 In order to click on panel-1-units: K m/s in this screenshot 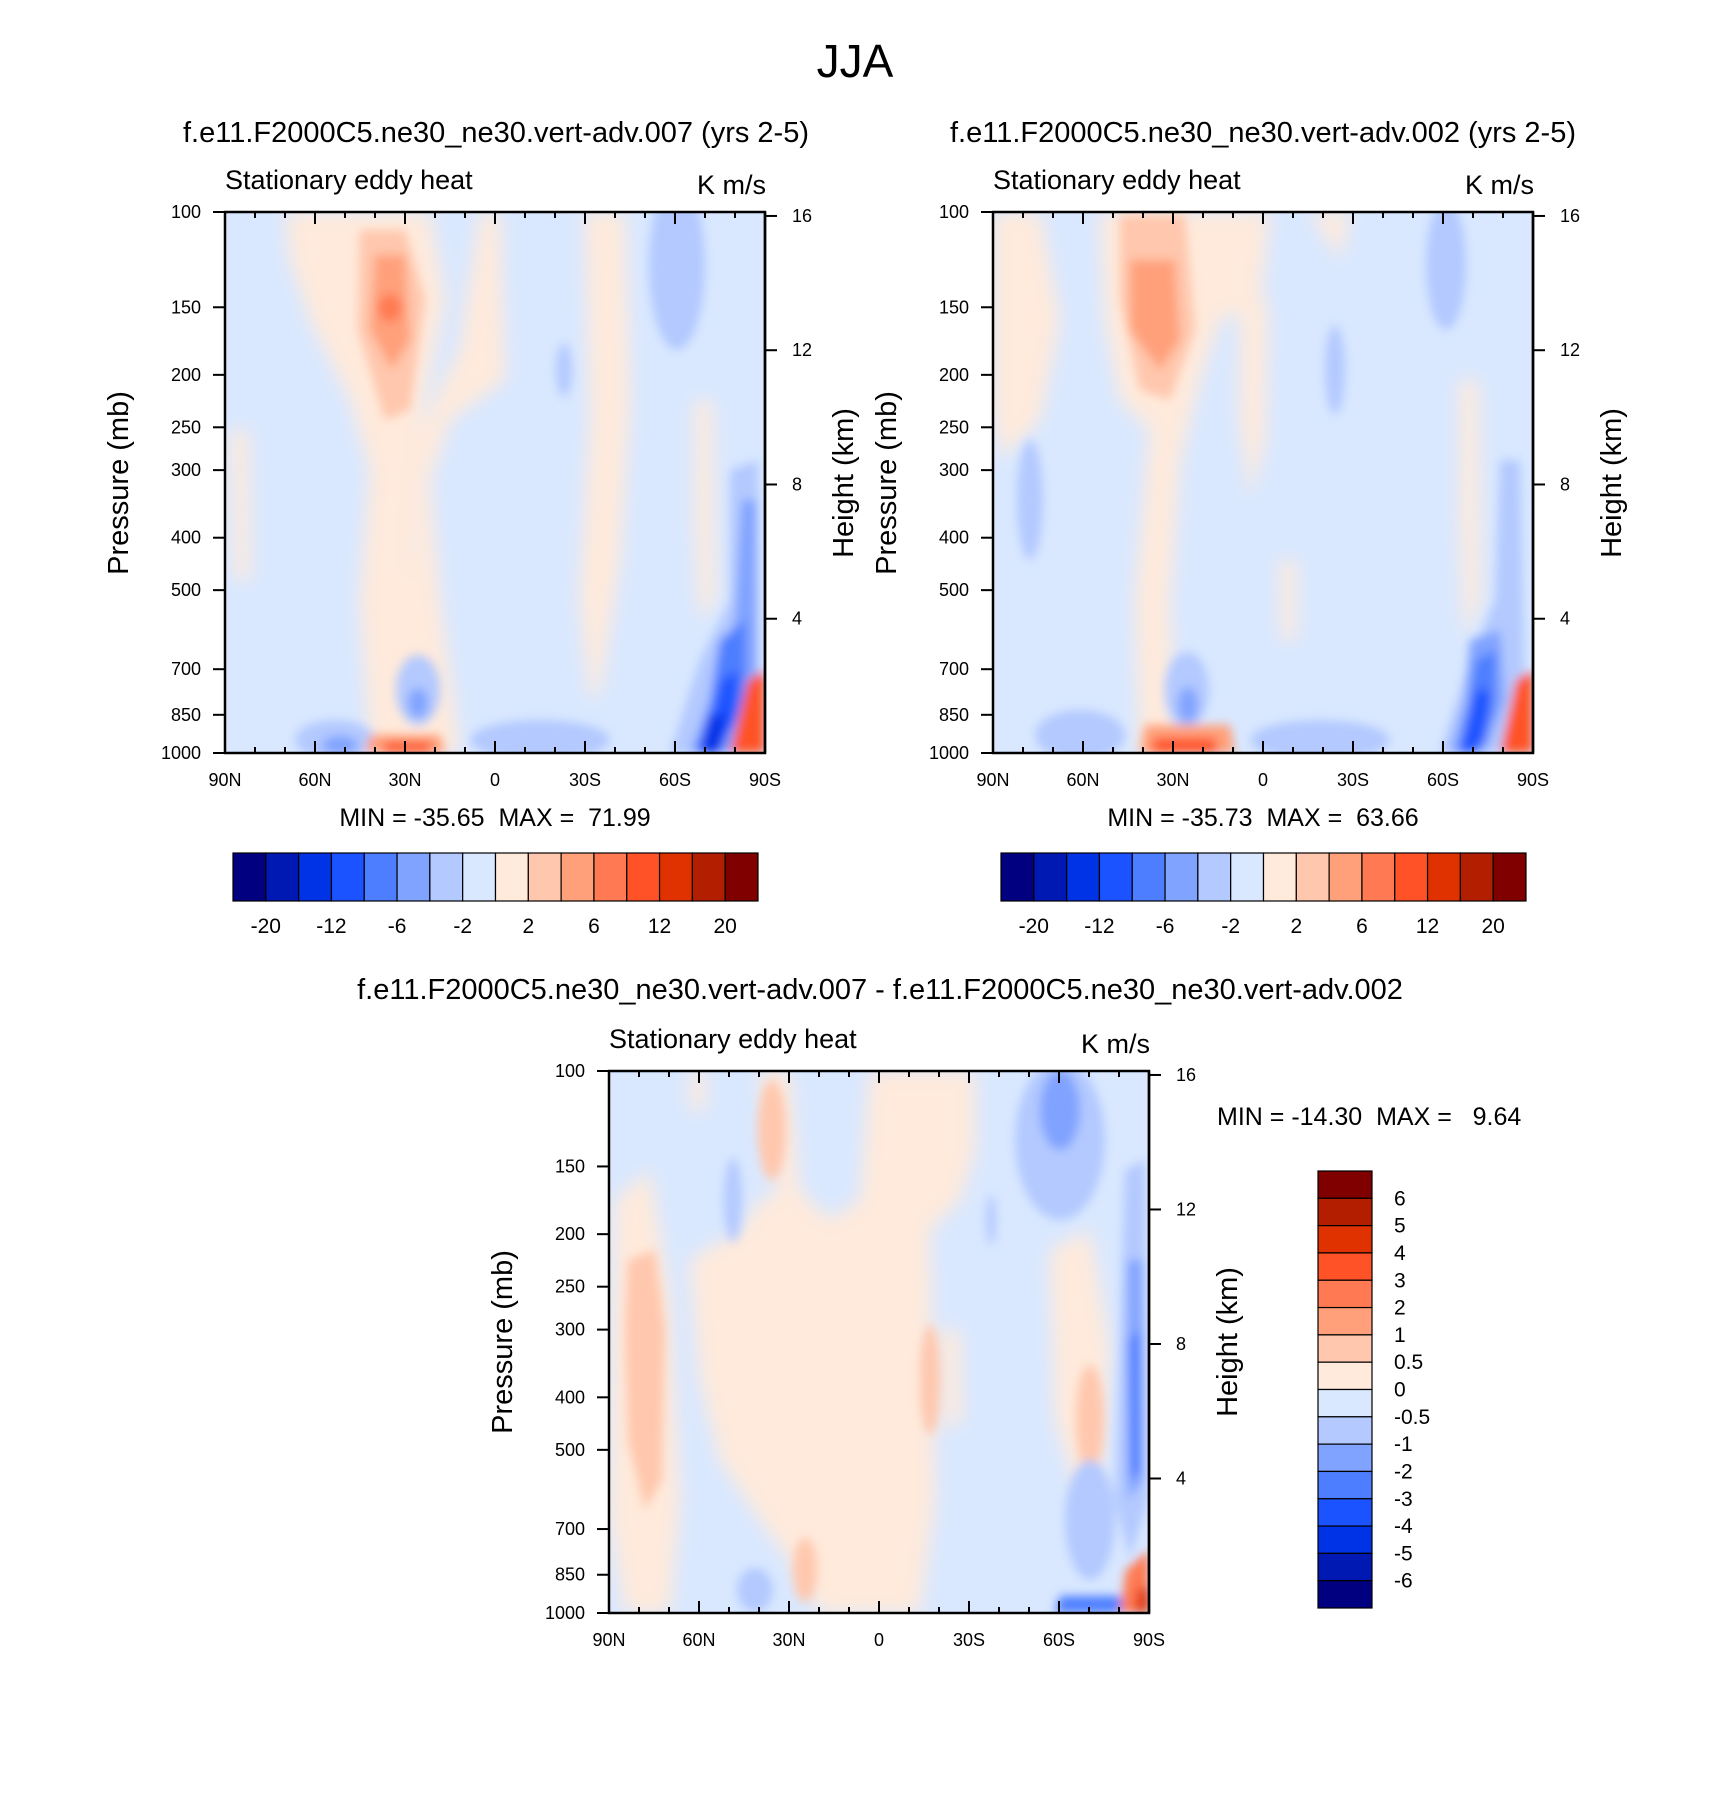, I will do `click(731, 185)`.